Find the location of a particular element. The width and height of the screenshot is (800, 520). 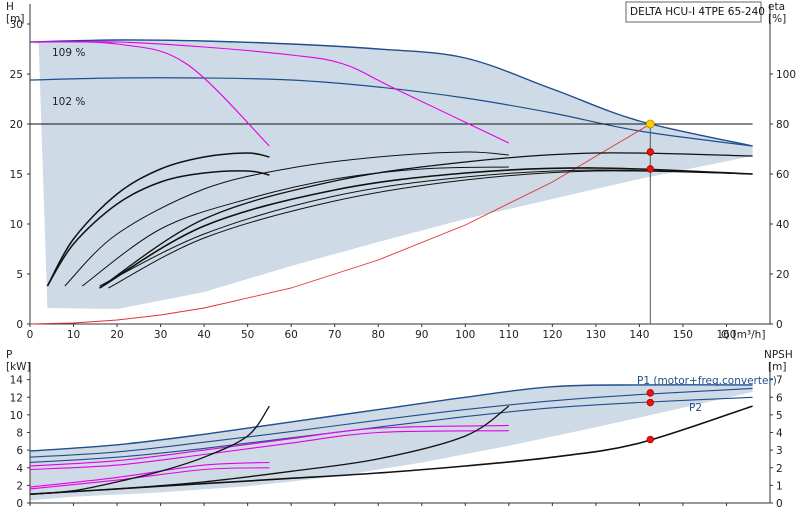

q-x-tick-label: 160 is located at coordinates (726, 335).